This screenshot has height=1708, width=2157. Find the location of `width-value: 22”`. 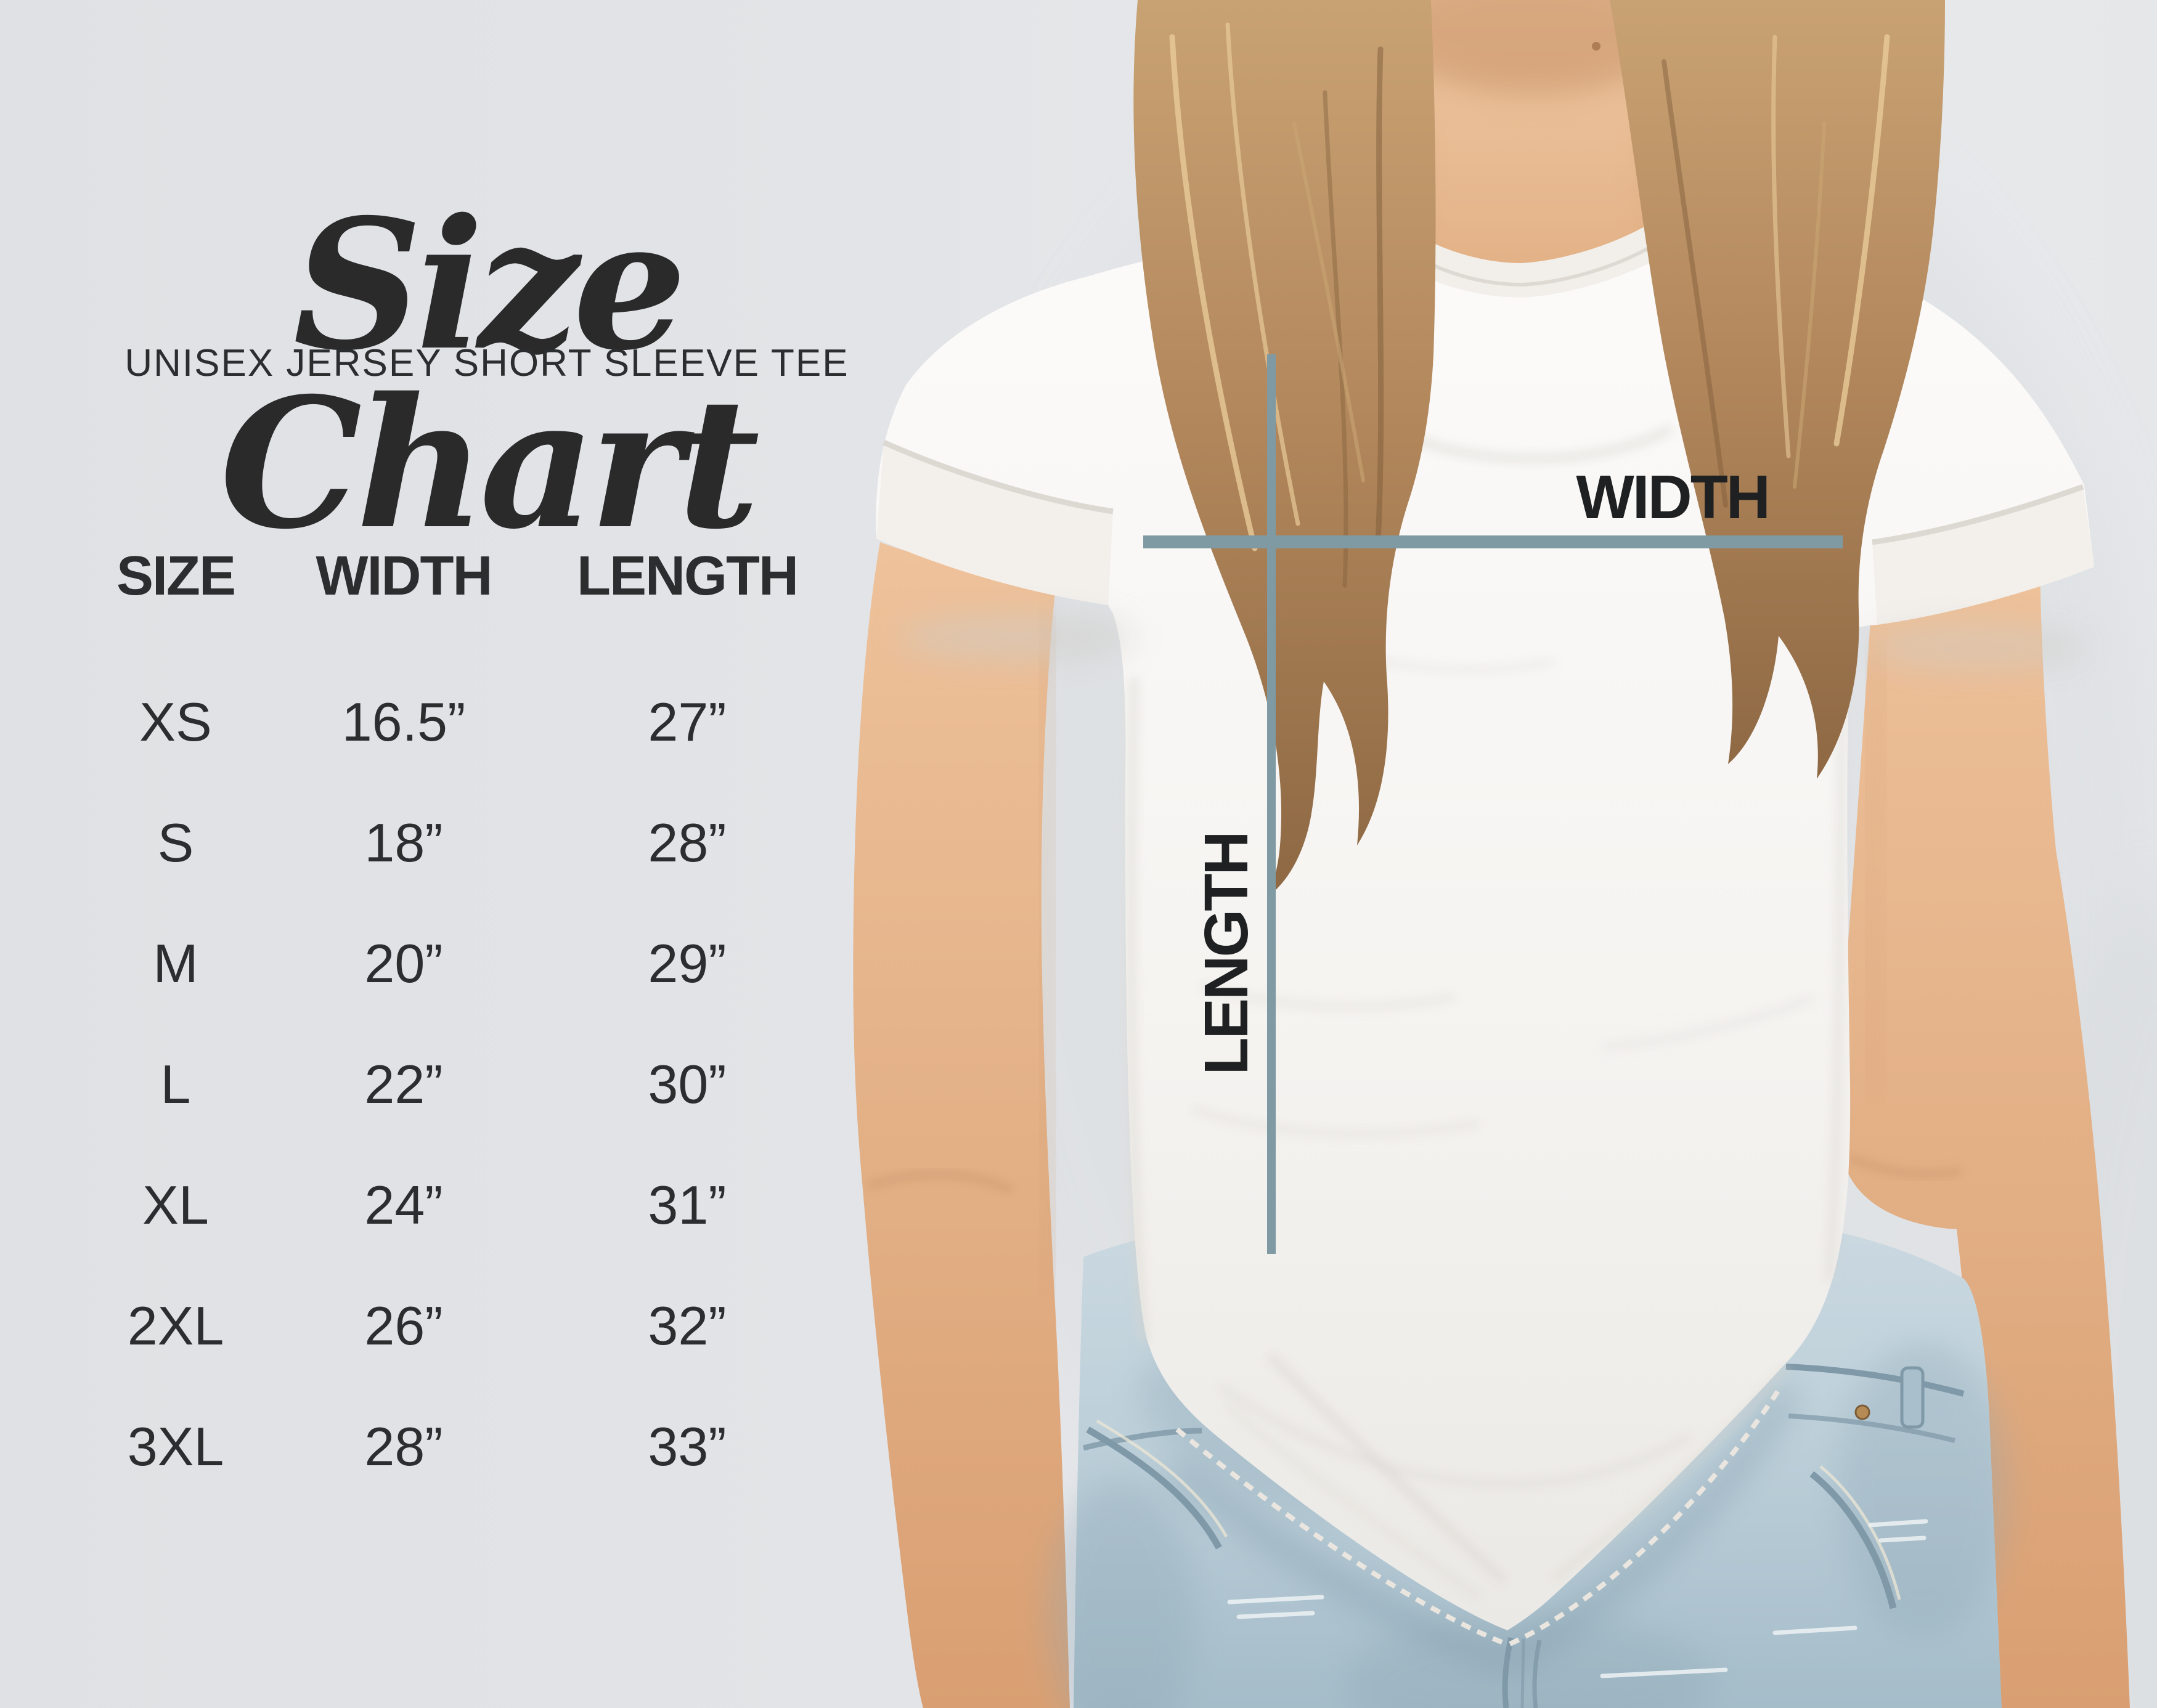

width-value: 22” is located at coordinates (403, 1084).